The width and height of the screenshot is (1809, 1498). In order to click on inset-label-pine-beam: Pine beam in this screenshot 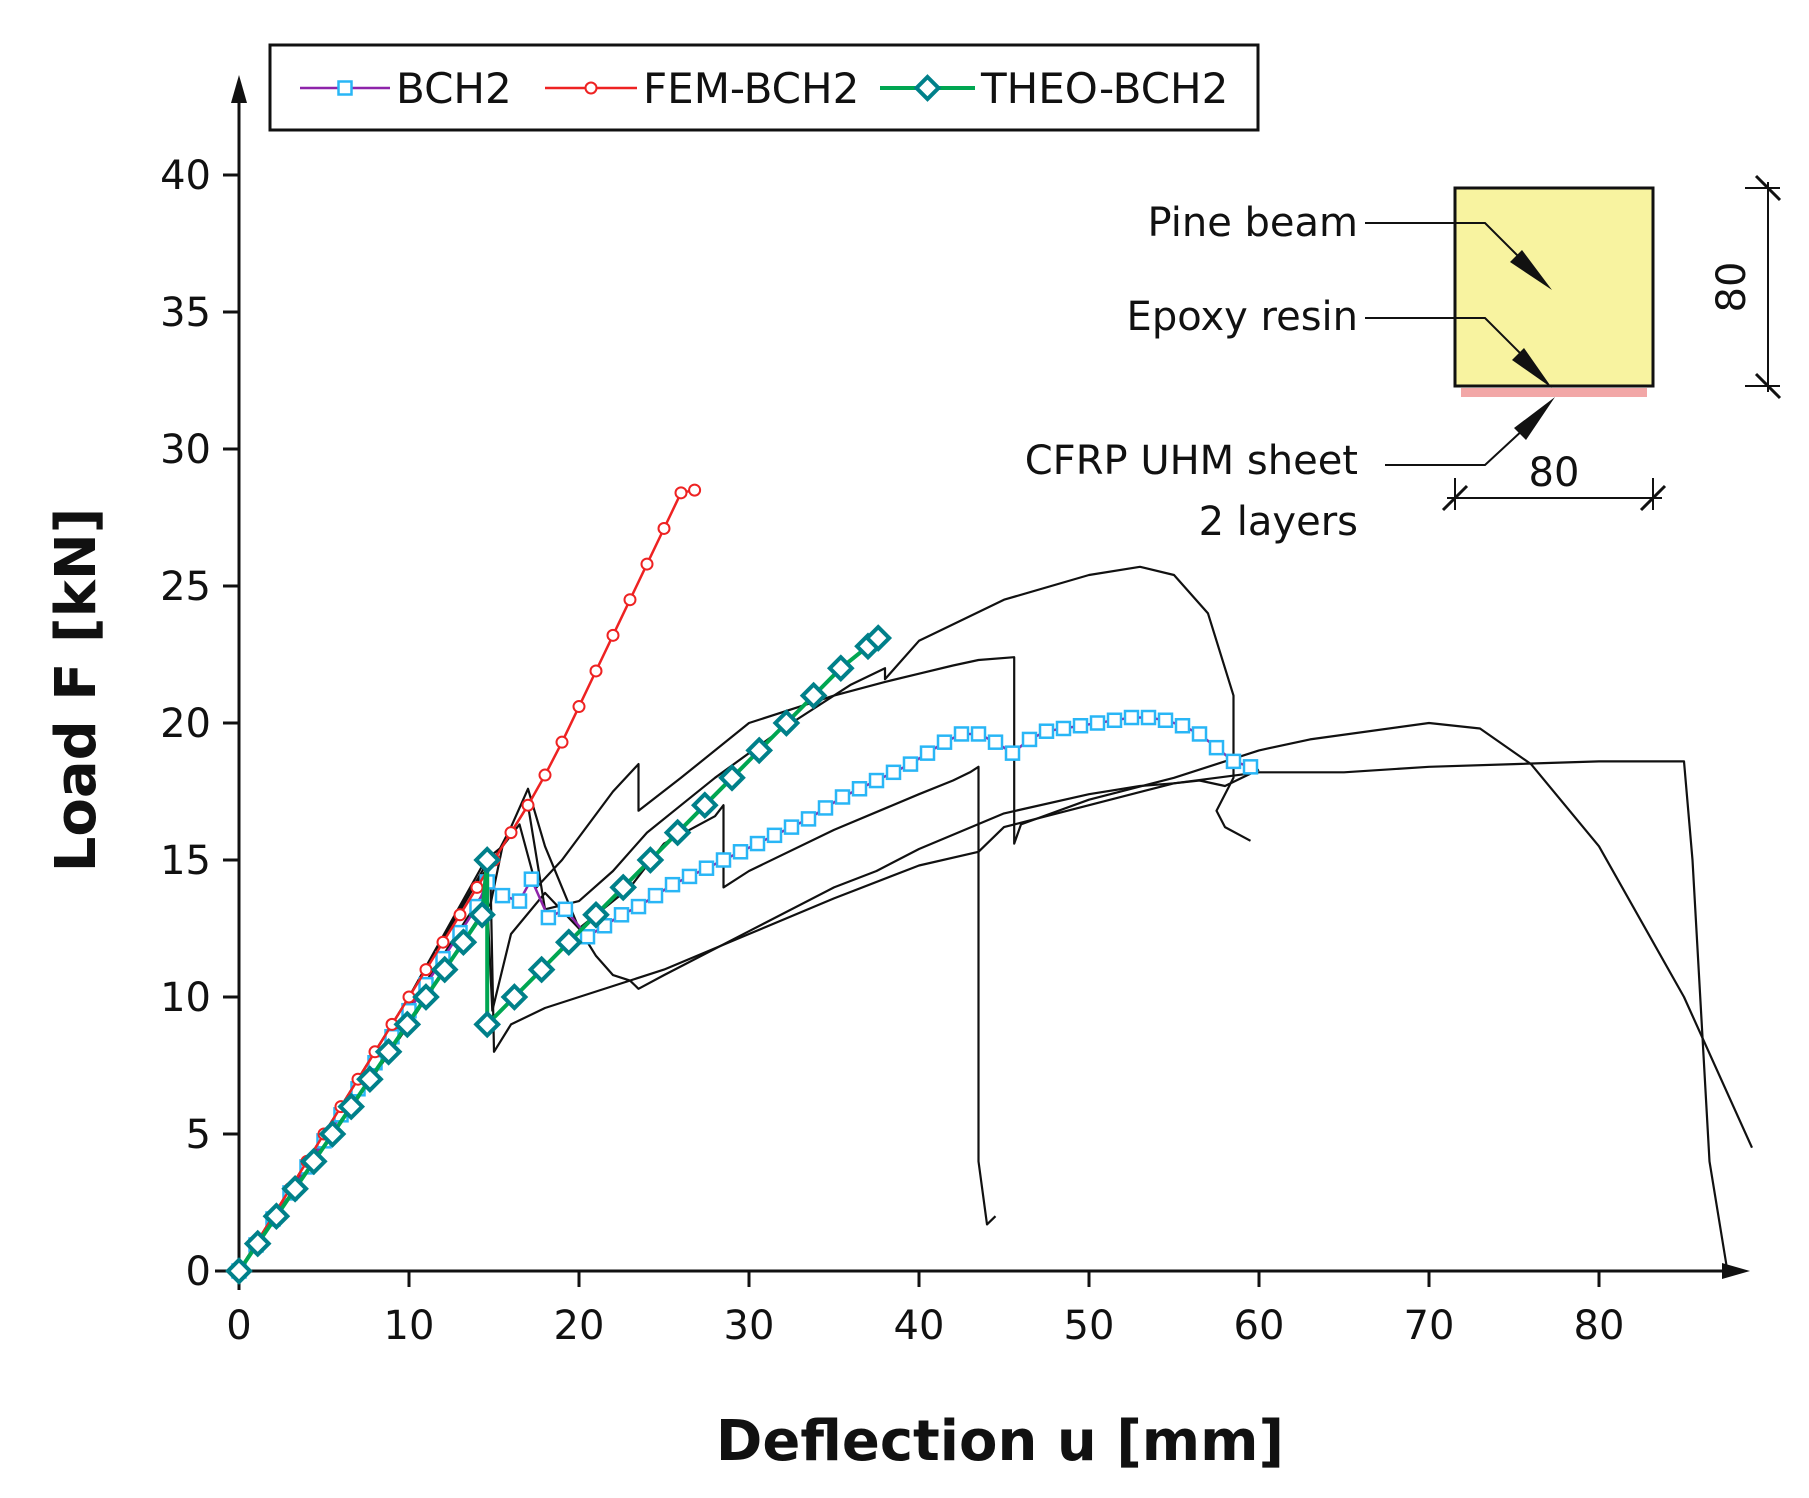, I will do `click(1252, 223)`.